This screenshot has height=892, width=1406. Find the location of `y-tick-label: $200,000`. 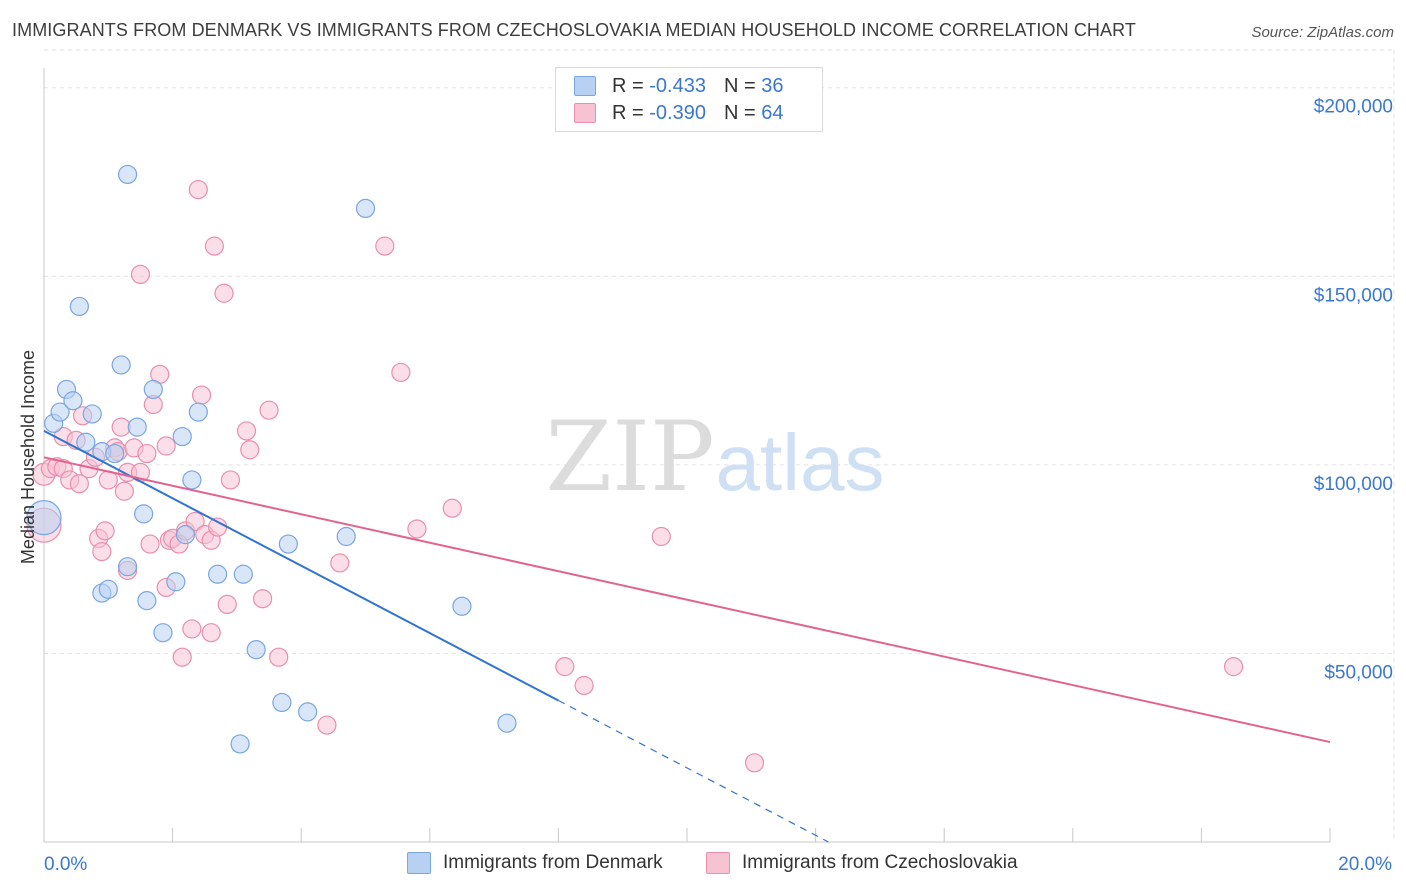

y-tick-label: $200,000 is located at coordinates (1353, 107).